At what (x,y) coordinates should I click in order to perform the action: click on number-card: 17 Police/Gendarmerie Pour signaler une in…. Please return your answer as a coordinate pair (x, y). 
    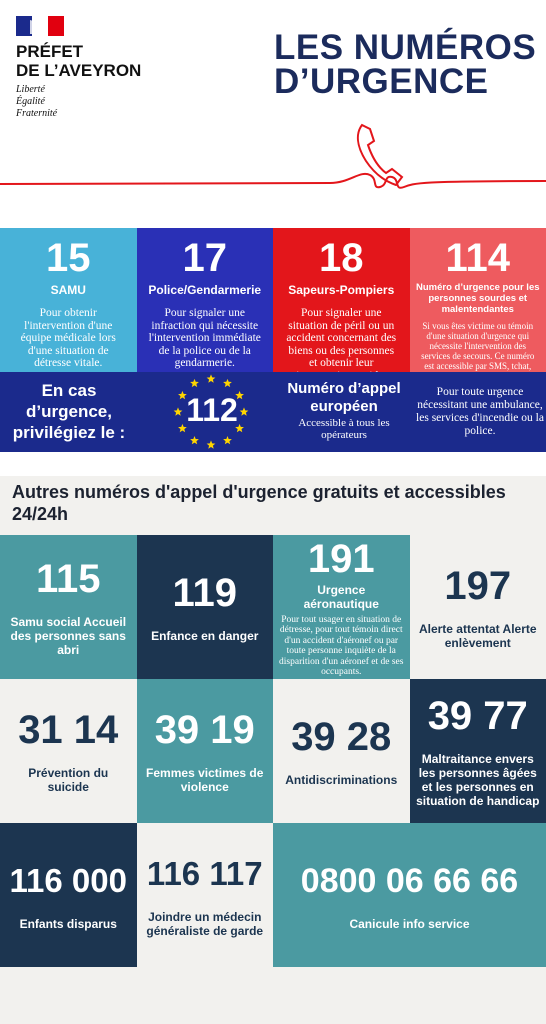
    Looking at the image, I should click on (204, 300).